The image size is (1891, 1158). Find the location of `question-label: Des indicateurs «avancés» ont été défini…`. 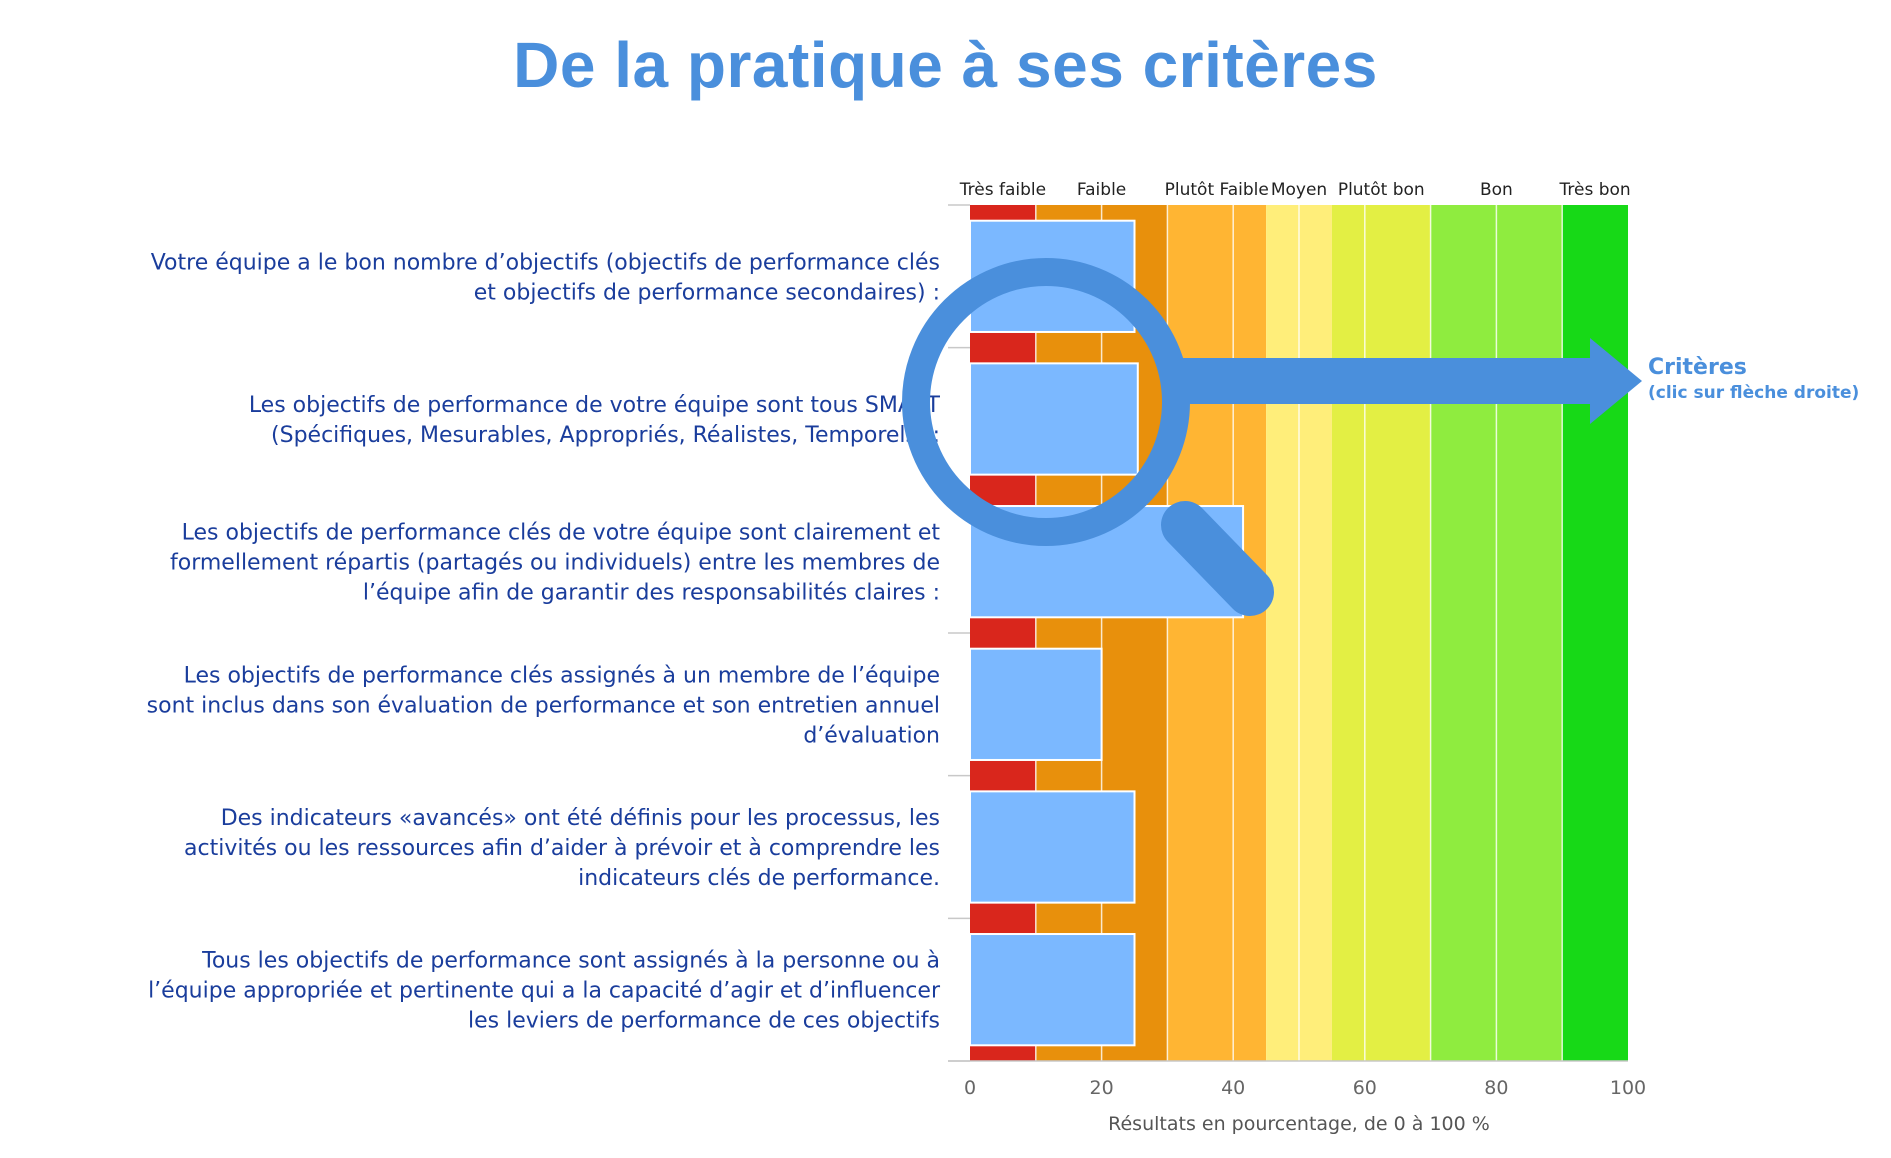

question-label: Des indicateurs «avancés» ont été défini… is located at coordinates (562, 848).